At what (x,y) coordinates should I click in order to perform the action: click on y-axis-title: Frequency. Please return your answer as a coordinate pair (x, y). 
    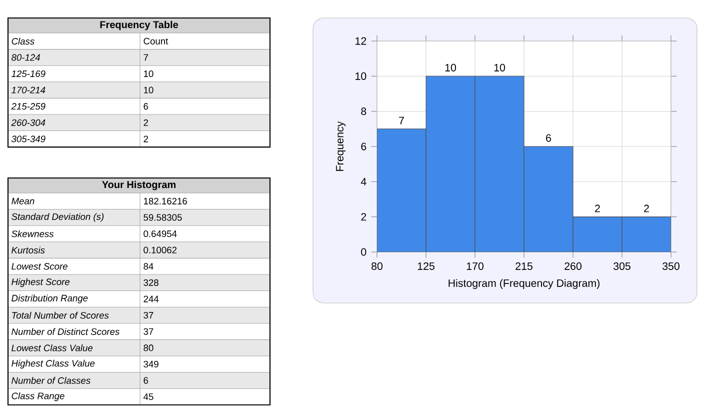
    Looking at the image, I should click on (341, 146).